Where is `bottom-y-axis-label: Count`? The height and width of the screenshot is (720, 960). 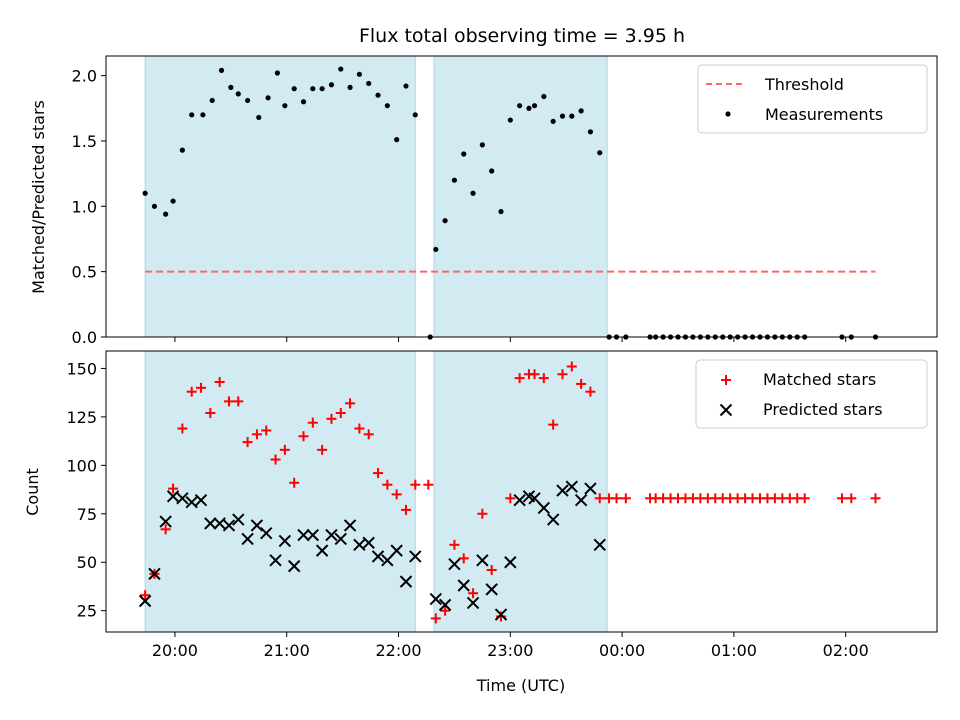 bottom-y-axis-label: Count is located at coordinates (32, 492).